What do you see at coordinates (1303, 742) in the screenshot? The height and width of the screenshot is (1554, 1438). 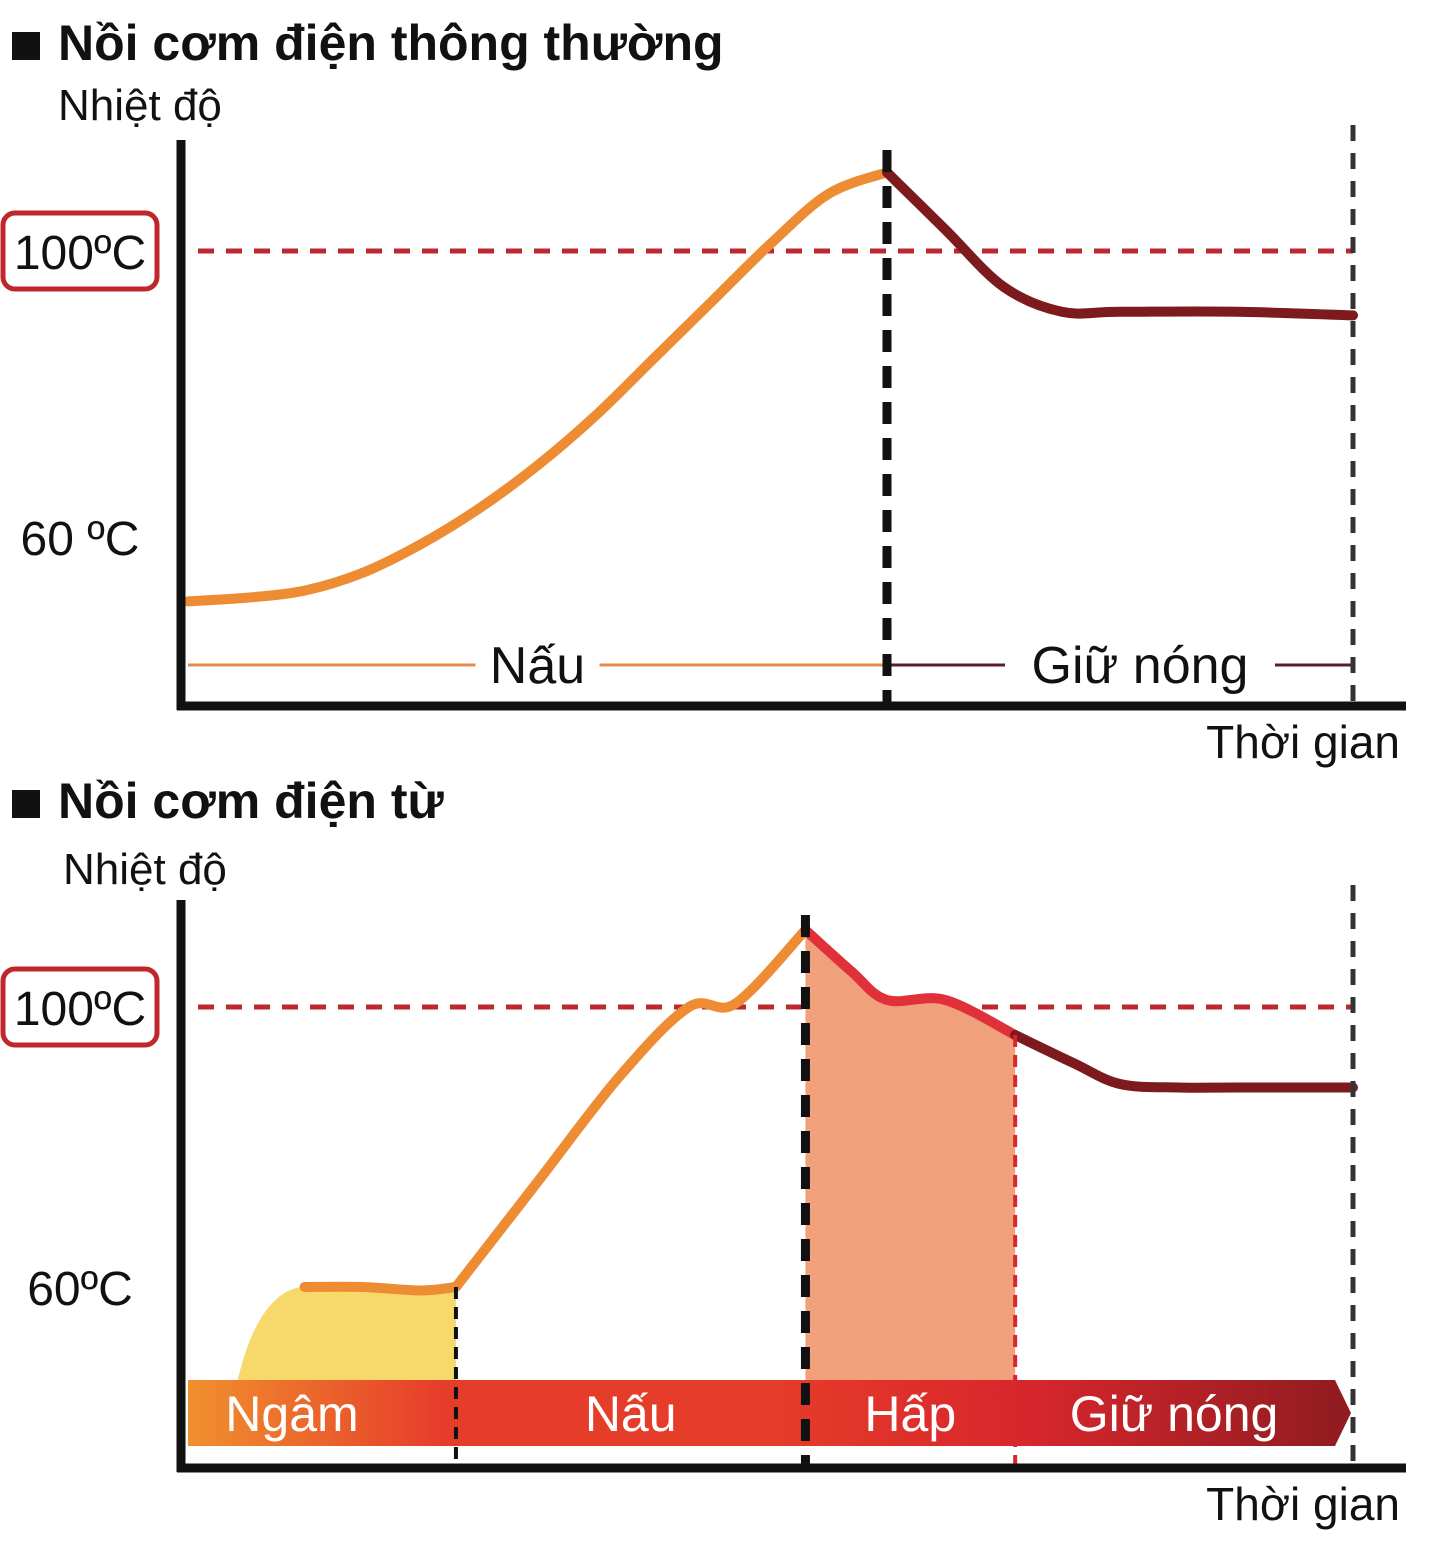 I see `x-axis-label-0: Thời gian` at bounding box center [1303, 742].